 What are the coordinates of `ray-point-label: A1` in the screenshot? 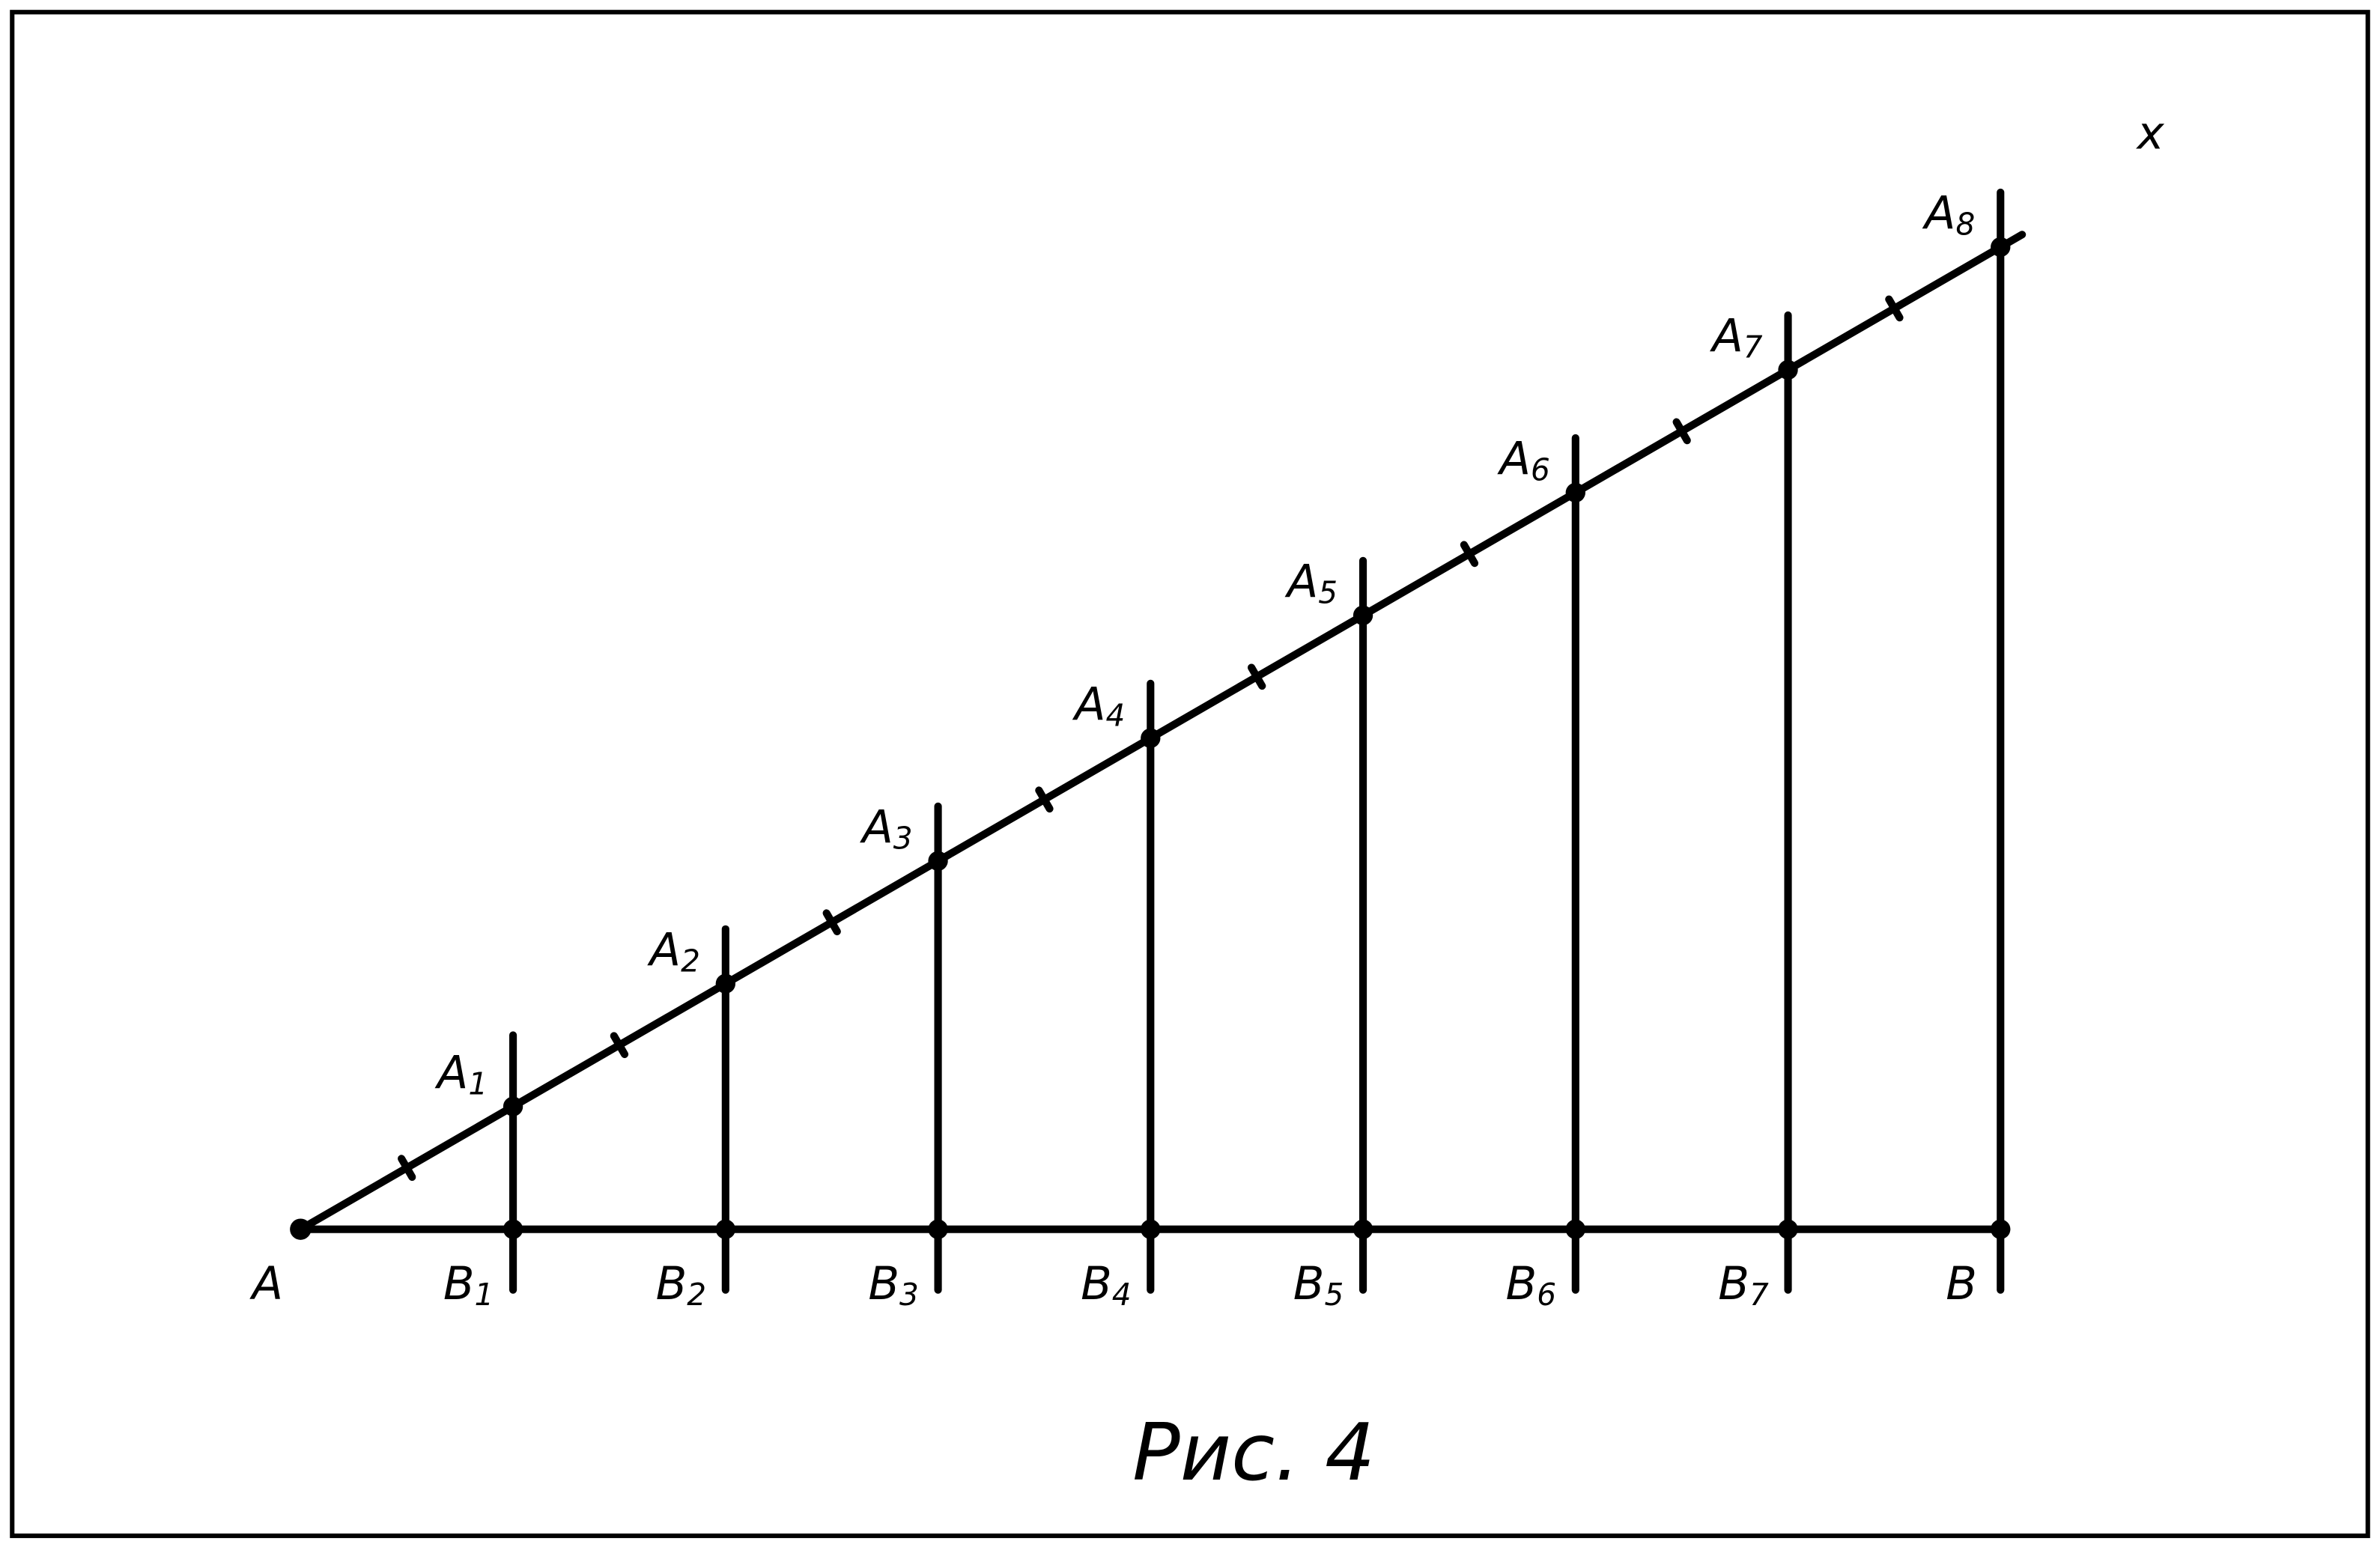 It's located at (461, 1074).